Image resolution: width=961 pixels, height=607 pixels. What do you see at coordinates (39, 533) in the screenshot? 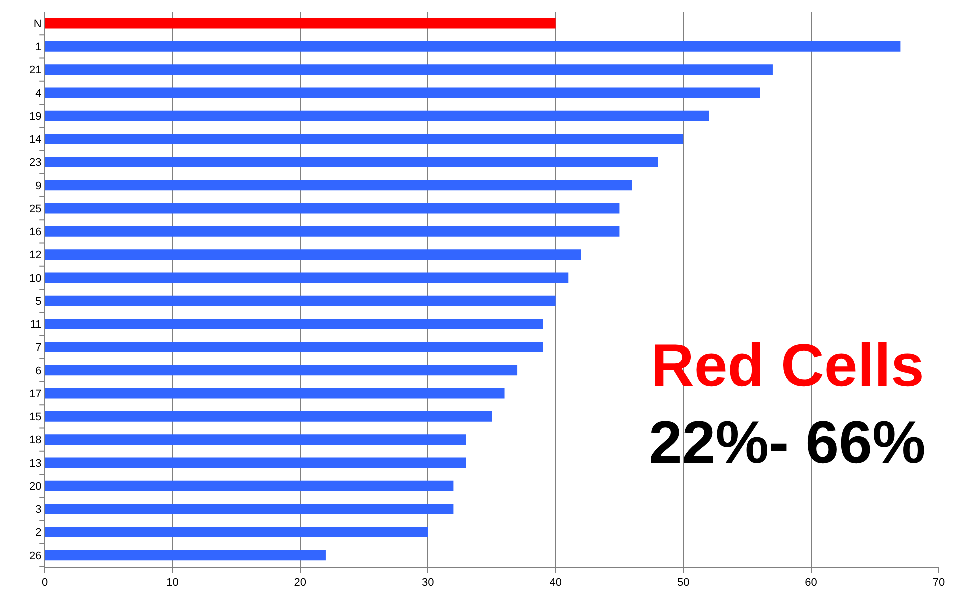
I see `y-tick-label: 2` at bounding box center [39, 533].